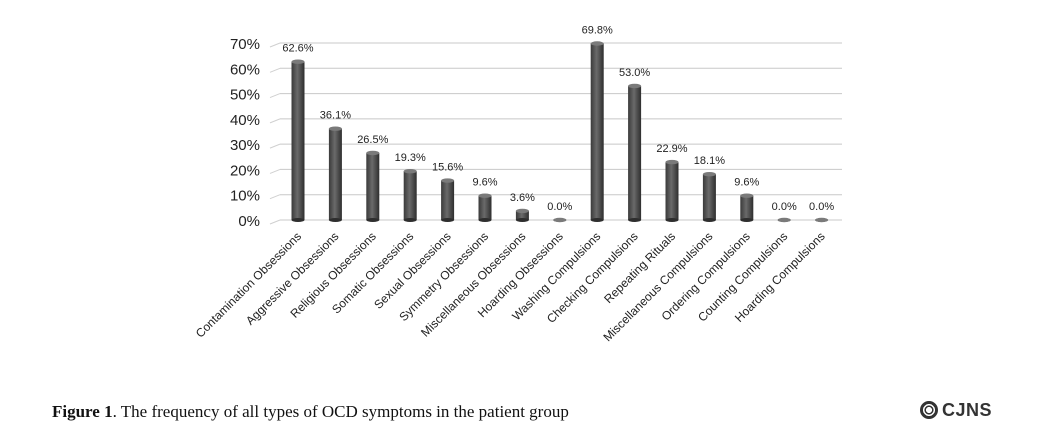 The height and width of the screenshot is (442, 1043). What do you see at coordinates (410, 158) in the screenshot?
I see `data-label: 19.3%` at bounding box center [410, 158].